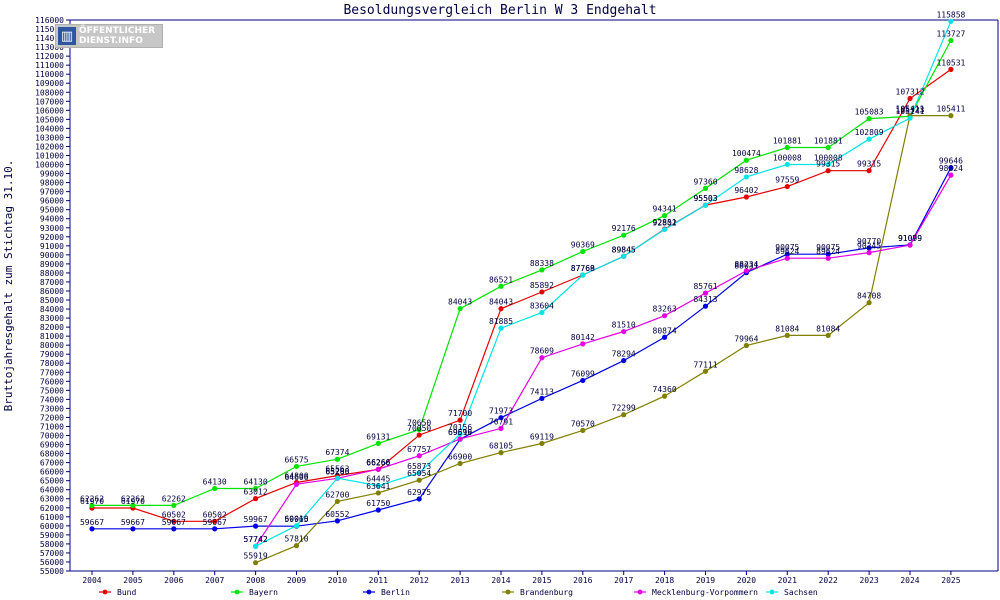 The height and width of the screenshot is (600, 1000). I want to click on data-label: 57742, so click(256, 539).